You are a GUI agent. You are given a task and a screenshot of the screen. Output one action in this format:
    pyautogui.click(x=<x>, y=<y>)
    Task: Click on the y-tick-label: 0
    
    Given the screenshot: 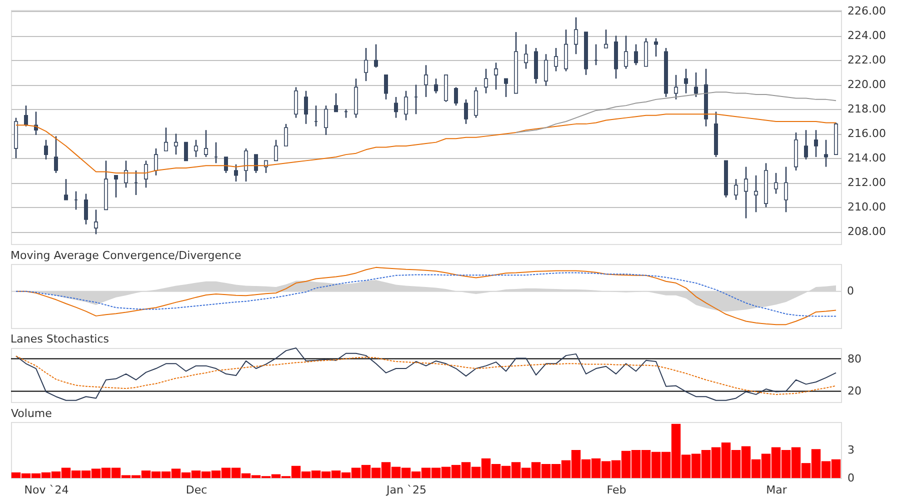 What is the action you would take?
    pyautogui.click(x=851, y=478)
    